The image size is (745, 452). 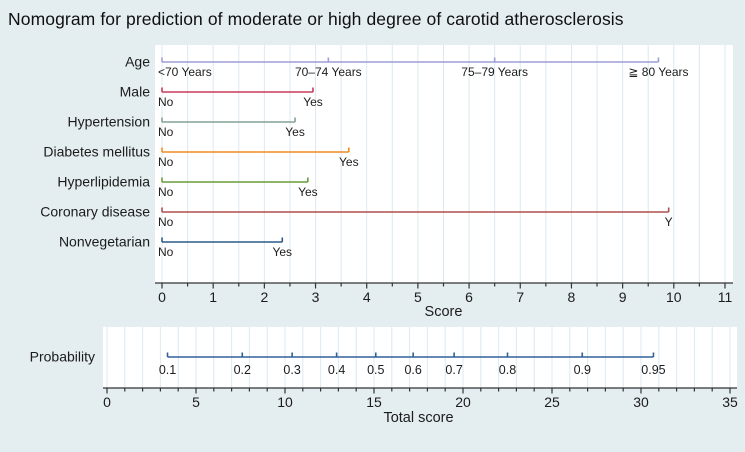 I want to click on nomogram-row: Nonvegetarian No Yes, so click(x=175, y=247).